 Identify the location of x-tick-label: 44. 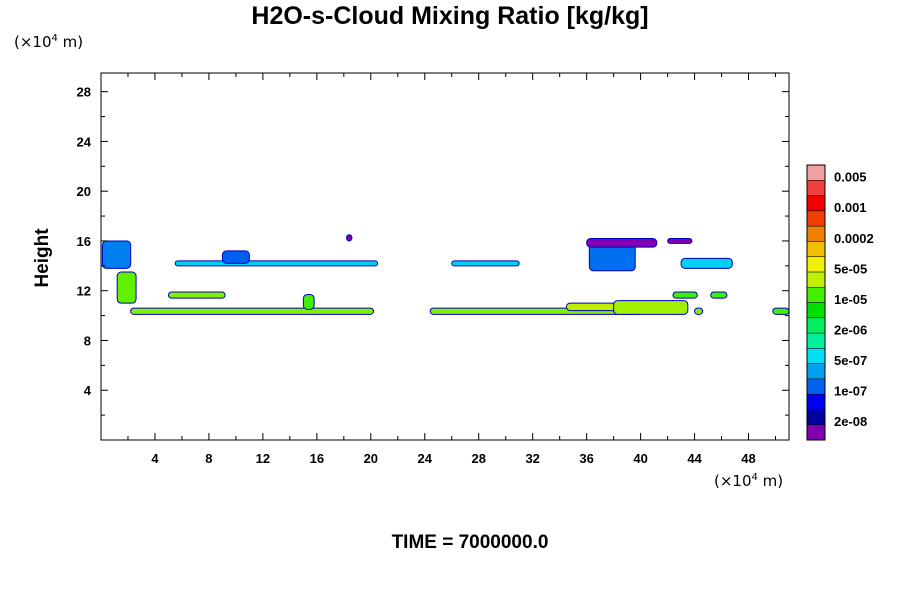
(694, 458).